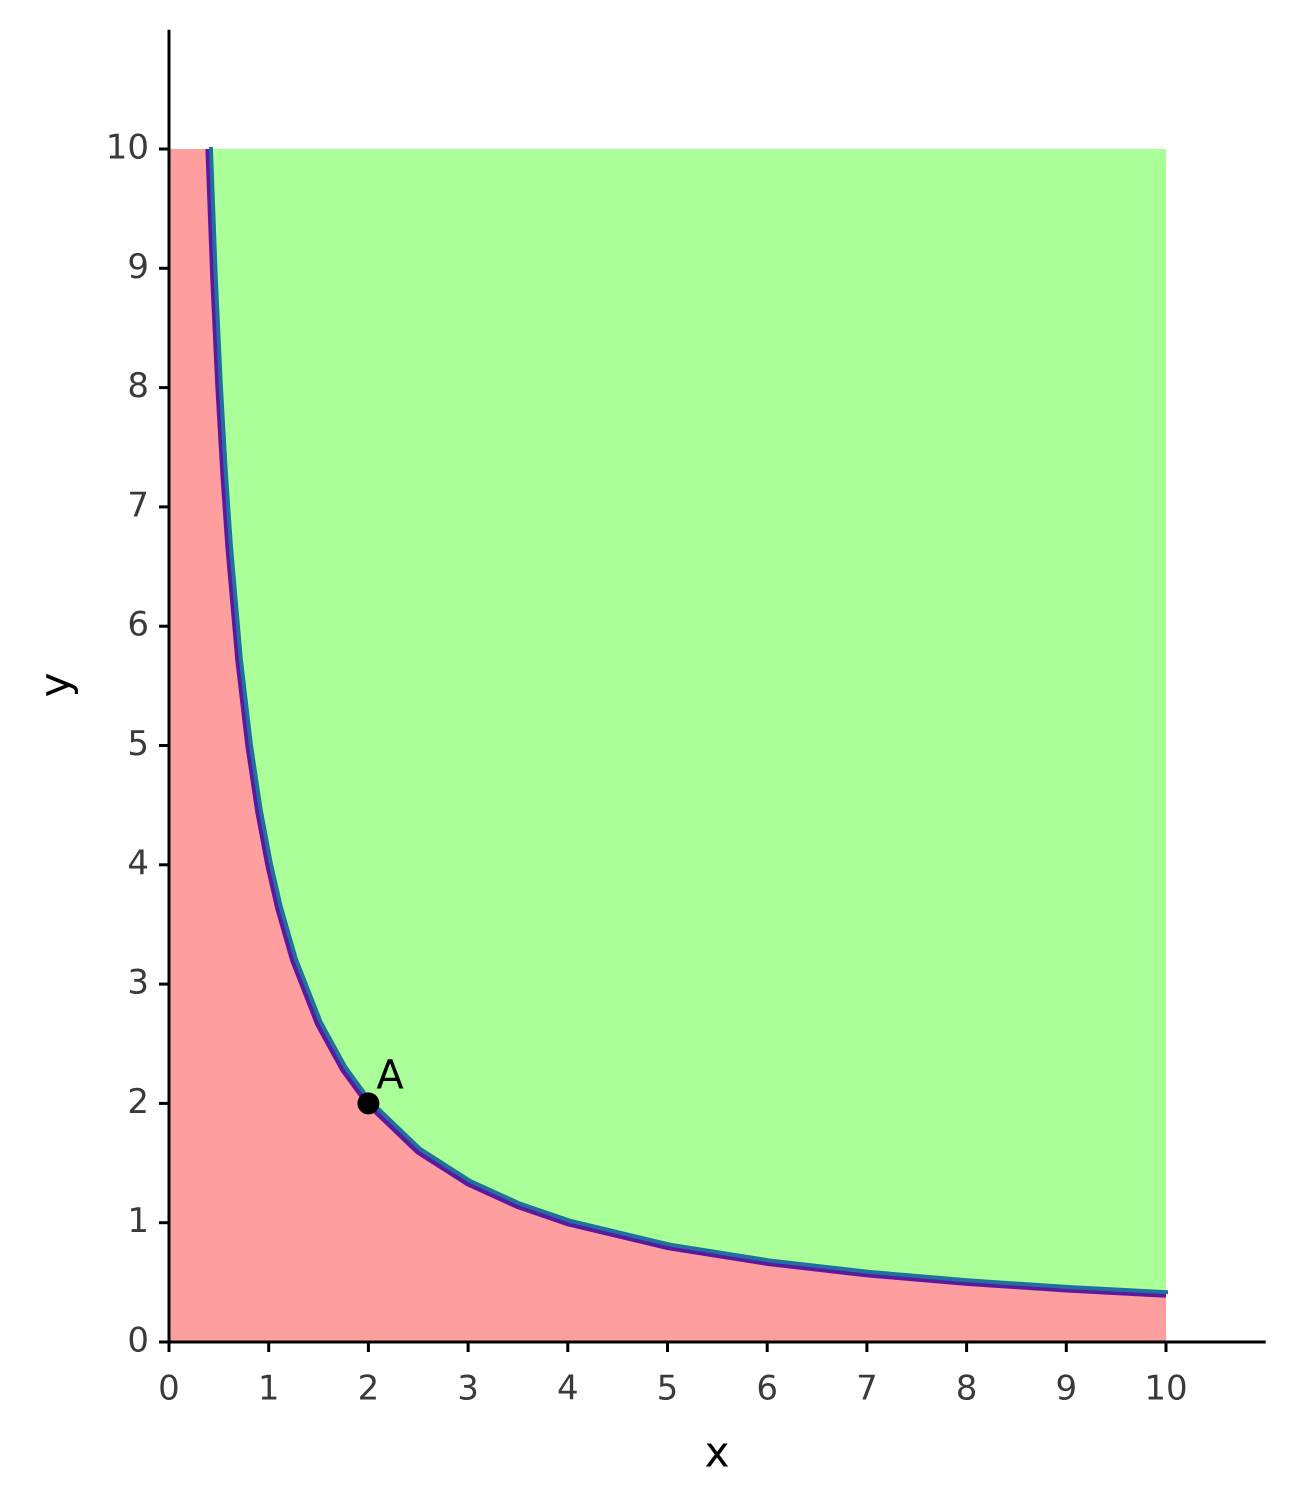 The width and height of the screenshot is (1296, 1512). Describe the element at coordinates (717, 1452) in the screenshot. I see `x-axis-label: x` at that location.